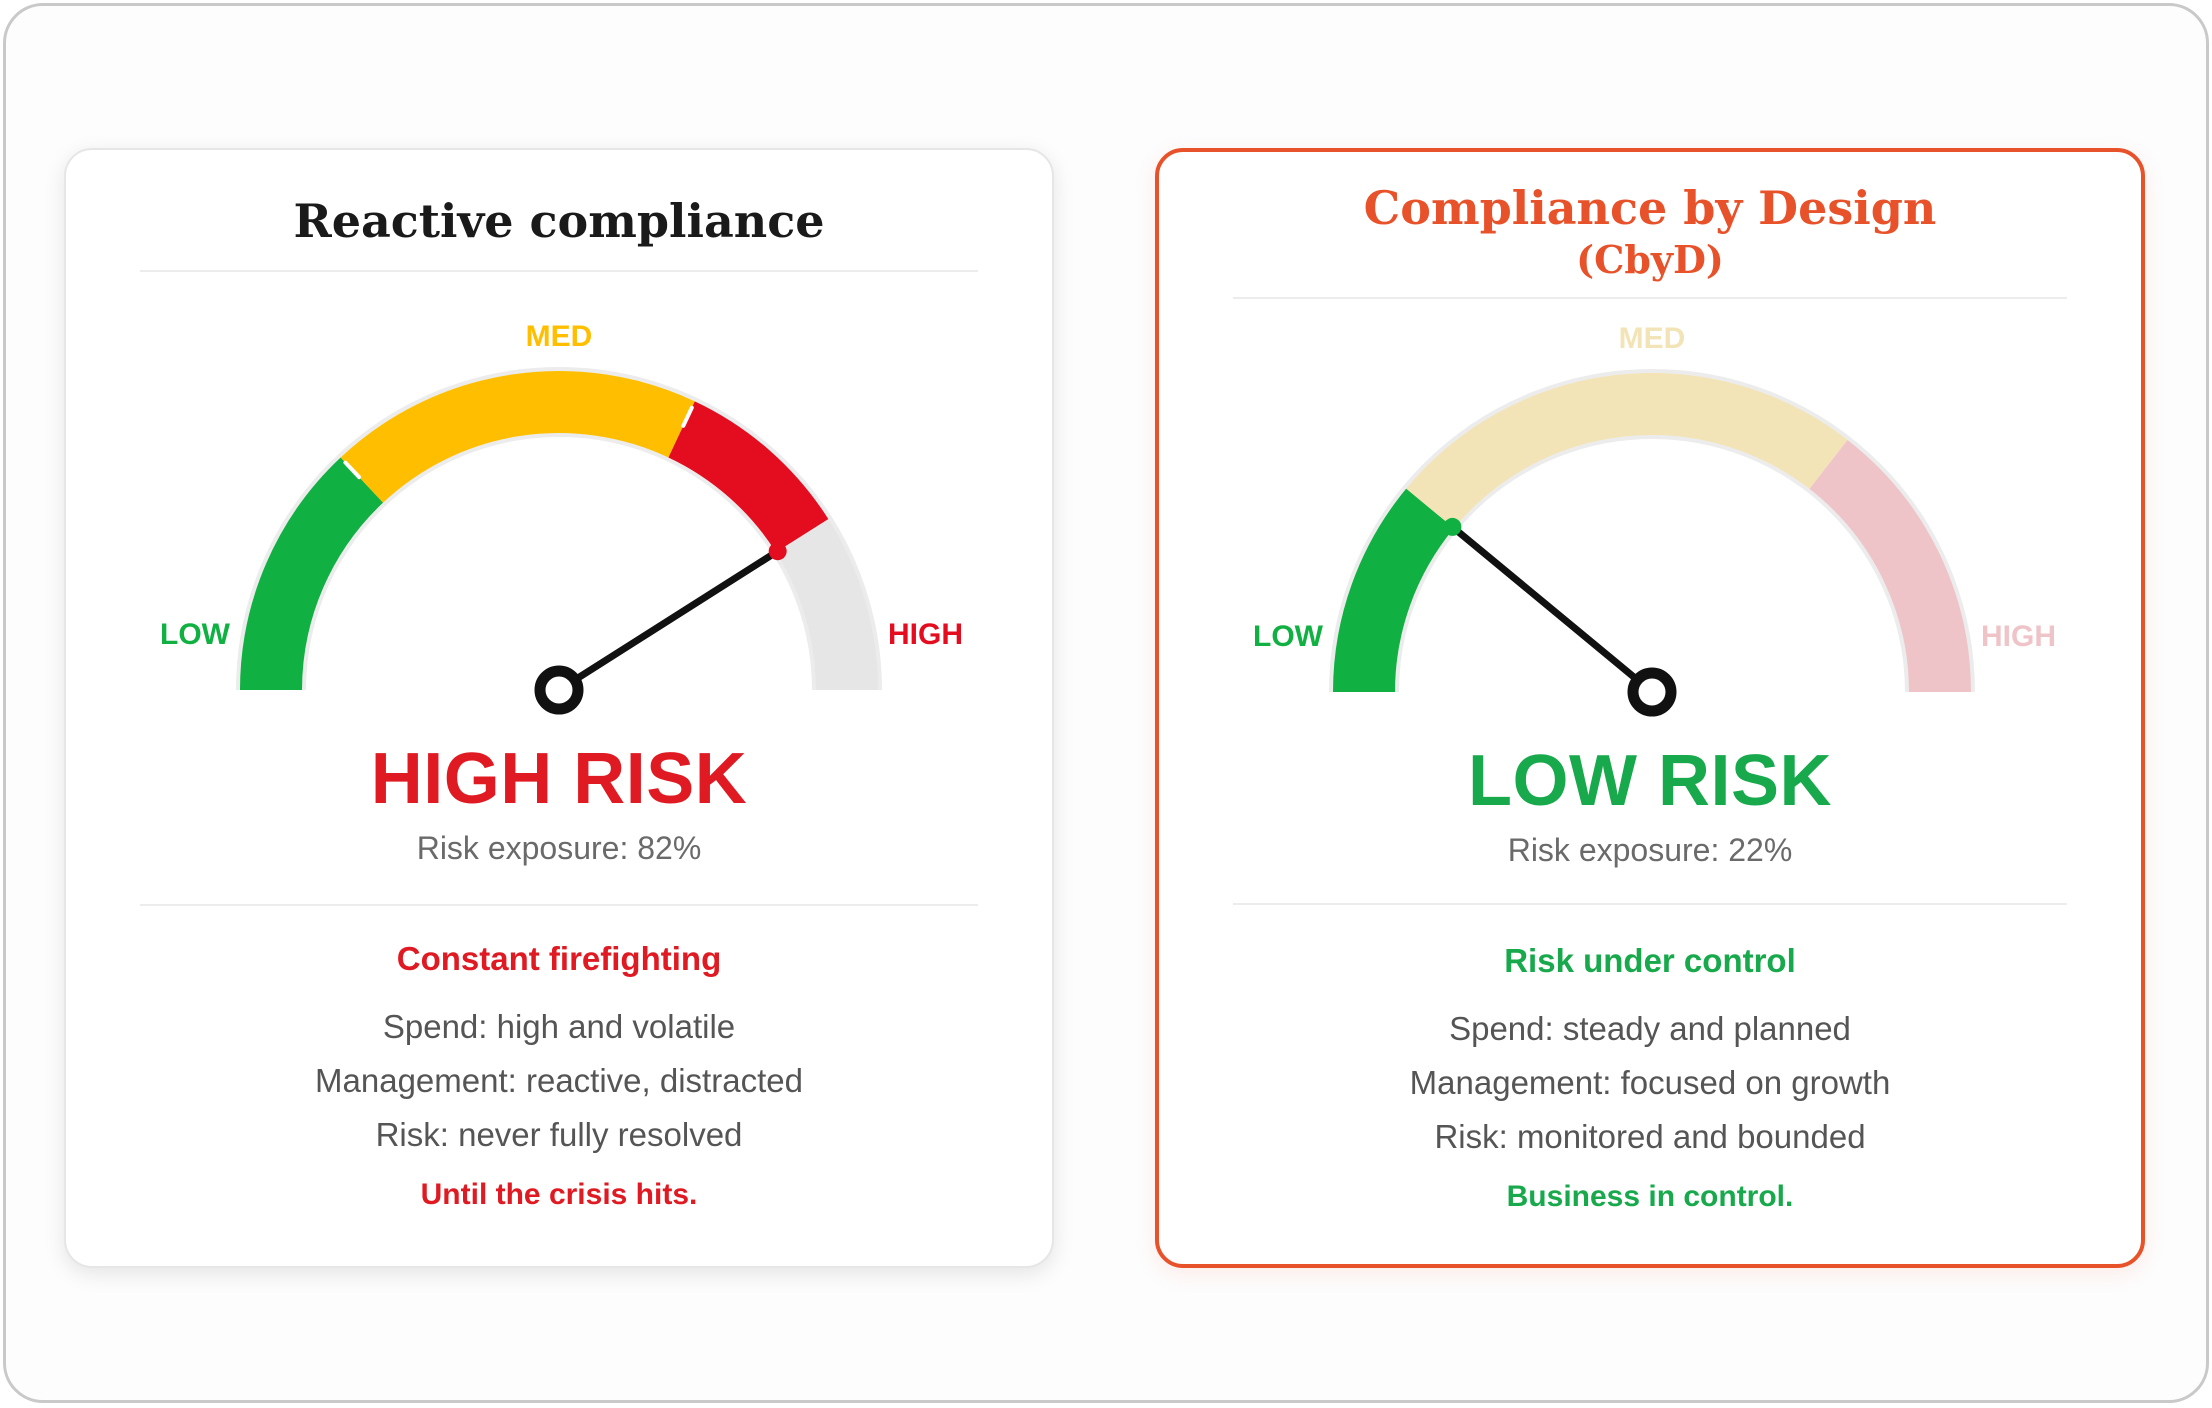 Image resolution: width=2212 pixels, height=1408 pixels. I want to click on card-title: Compliance by Design (CbyD), so click(1650, 232).